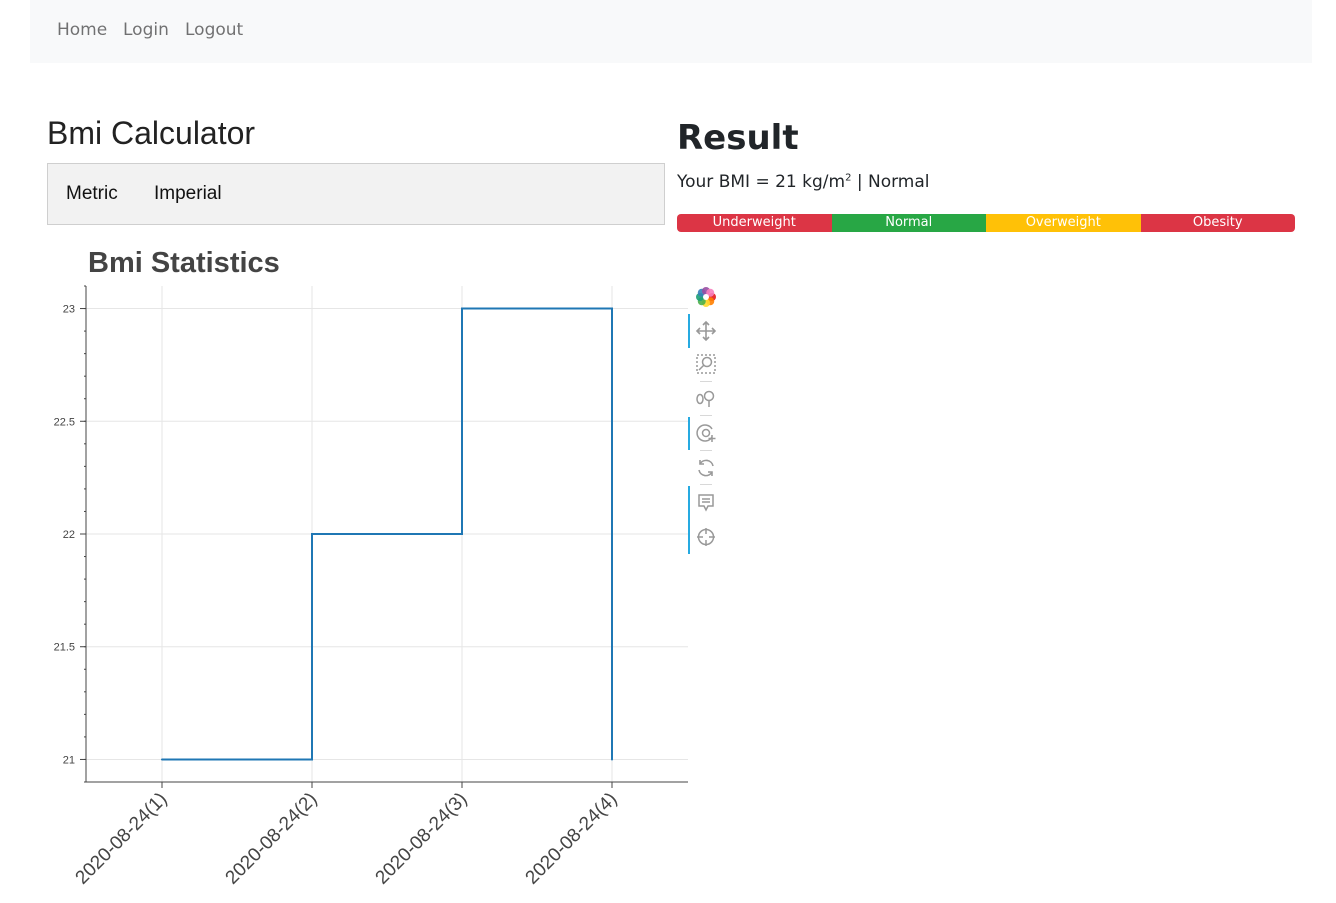 Image resolution: width=1336 pixels, height=903 pixels. I want to click on bmi-scale-overweight: Overweight, so click(1063, 223).